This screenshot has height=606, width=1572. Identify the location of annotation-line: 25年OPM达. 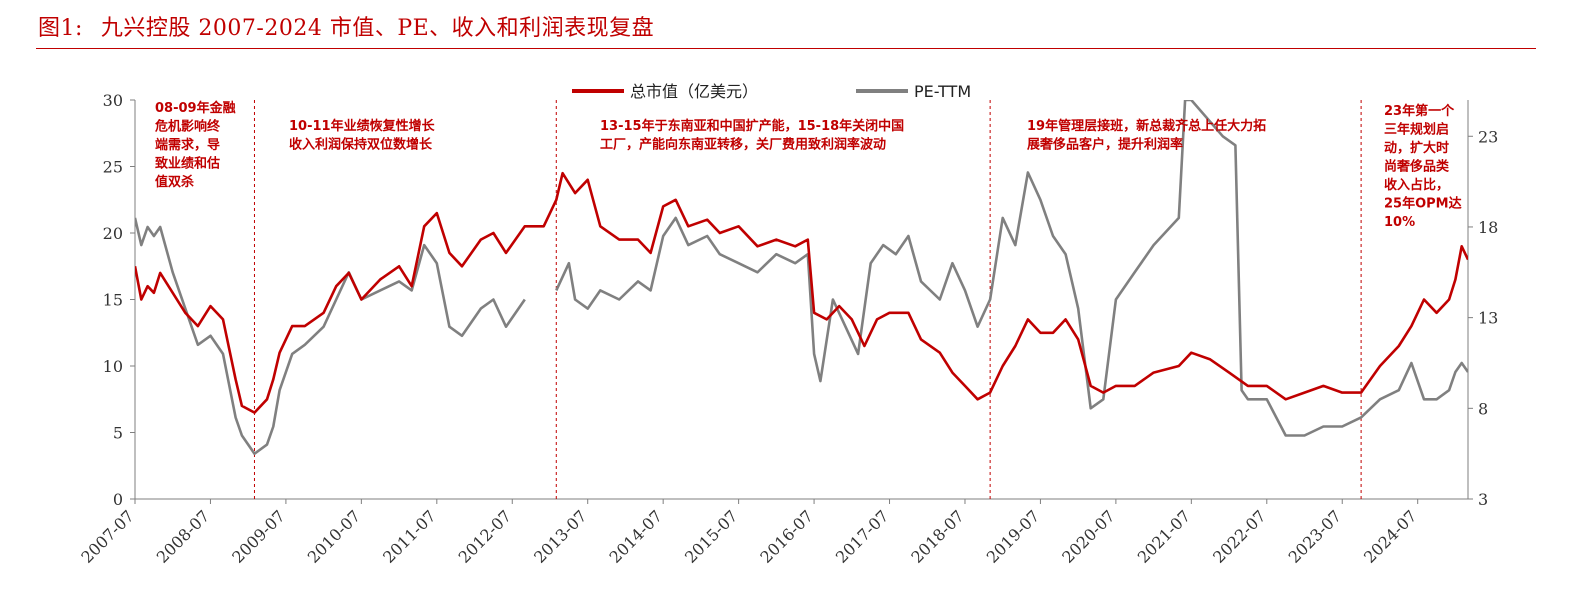
(1423, 204).